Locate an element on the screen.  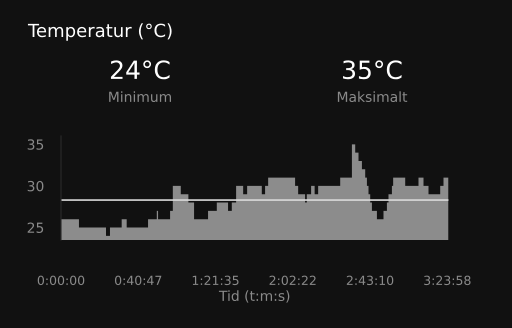
text: Minimum is located at coordinates (140, 96).